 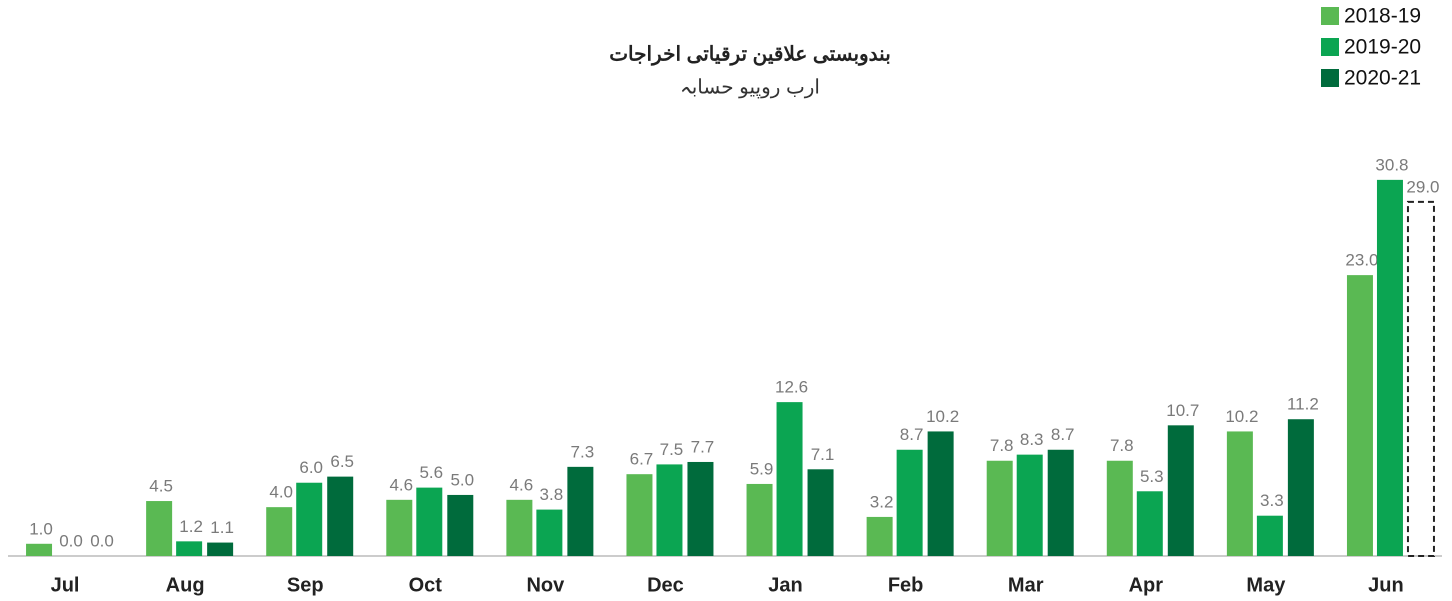 I want to click on x-tick-label: Jan, so click(x=785, y=585).